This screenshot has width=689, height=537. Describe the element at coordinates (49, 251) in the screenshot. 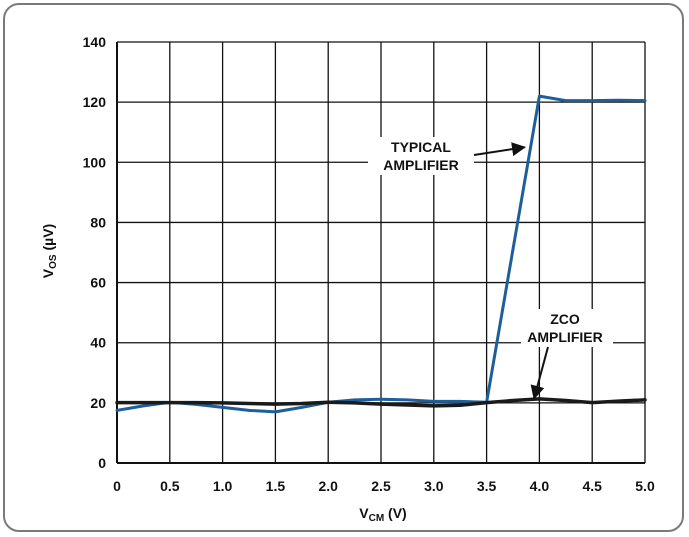

I see `y-axis-label: VOS (µV)` at that location.